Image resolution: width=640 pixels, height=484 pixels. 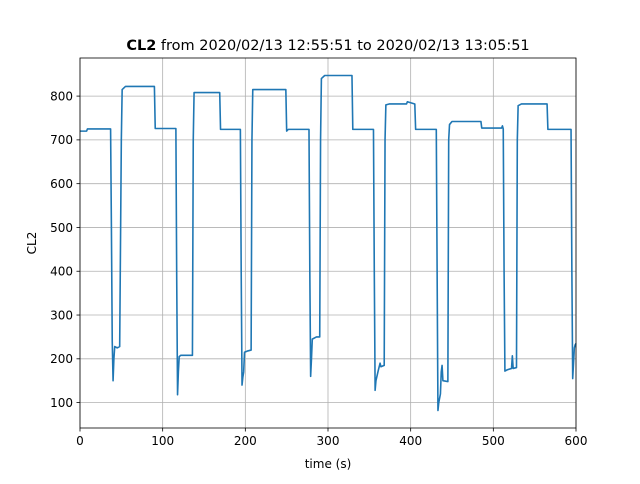 I want to click on x-axis-label: time (s), so click(x=328, y=464).